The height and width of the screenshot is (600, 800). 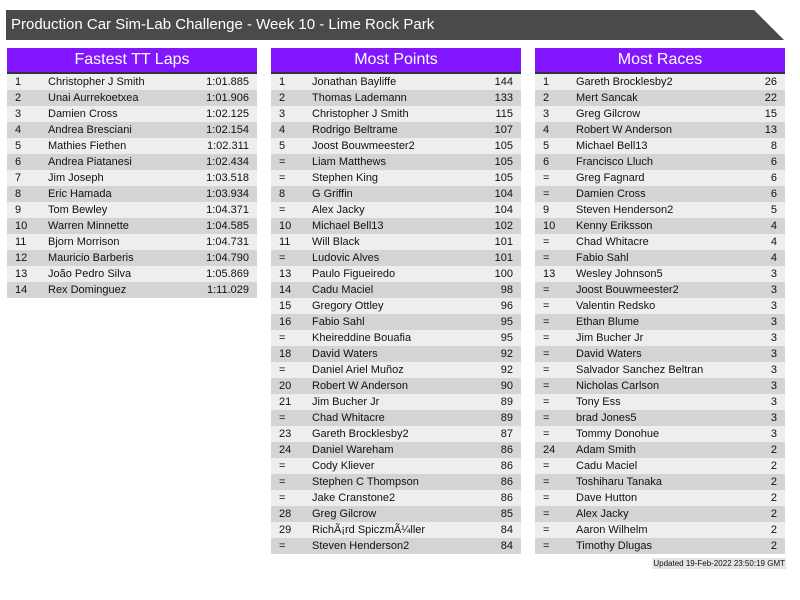 What do you see at coordinates (610, 178) in the screenshot?
I see `driver-name: Greg Fagnard` at bounding box center [610, 178].